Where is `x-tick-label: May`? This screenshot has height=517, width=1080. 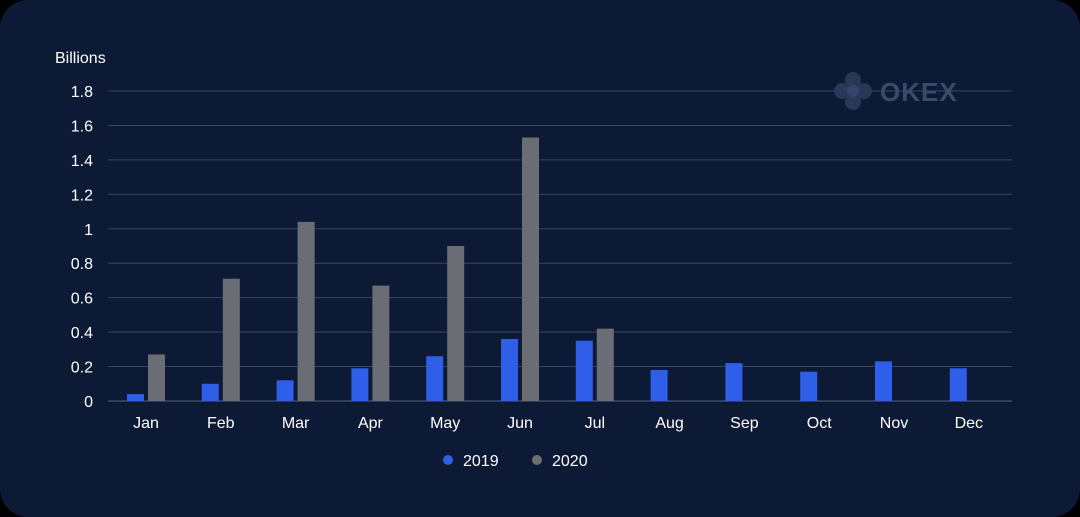 x-tick-label: May is located at coordinates (445, 423).